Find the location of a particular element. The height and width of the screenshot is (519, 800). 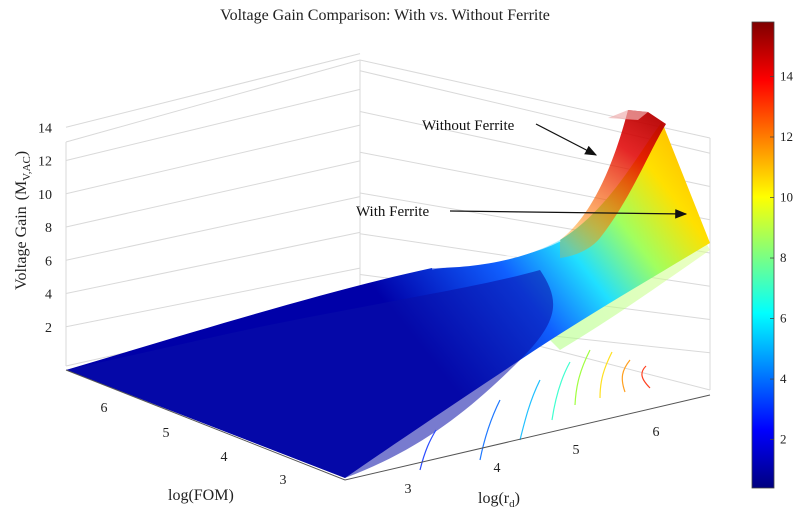

colorbar-tick-label: 6 is located at coordinates (783, 318).